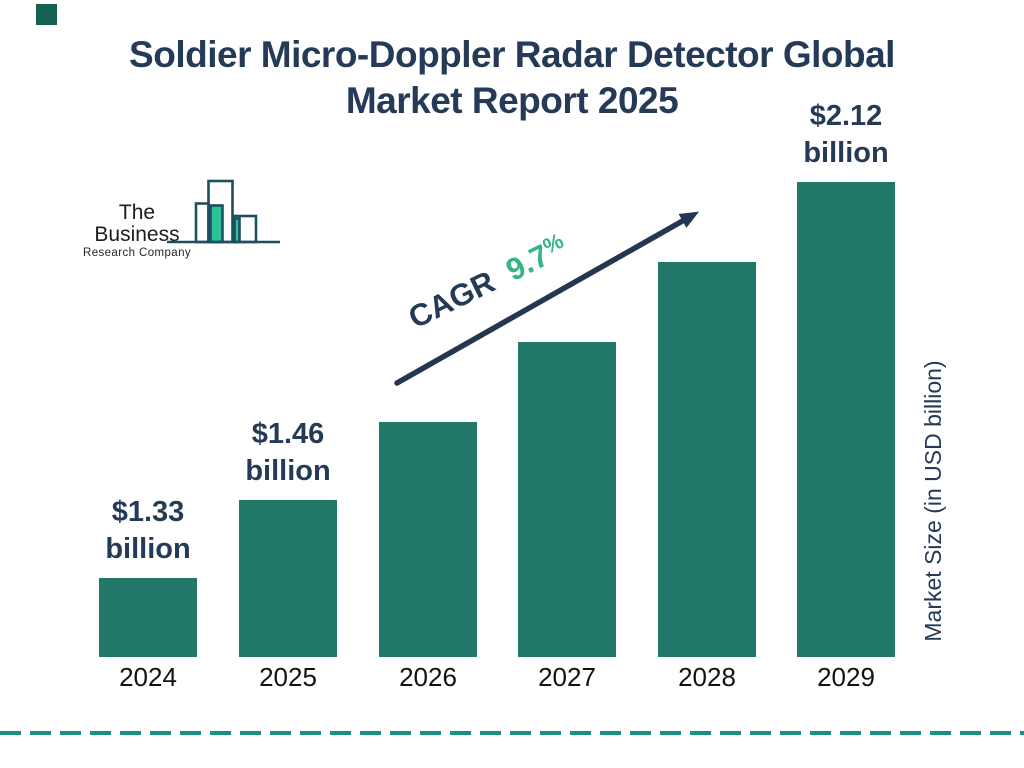  Describe the element at coordinates (288, 578) in the screenshot. I see `bar-2025` at that location.